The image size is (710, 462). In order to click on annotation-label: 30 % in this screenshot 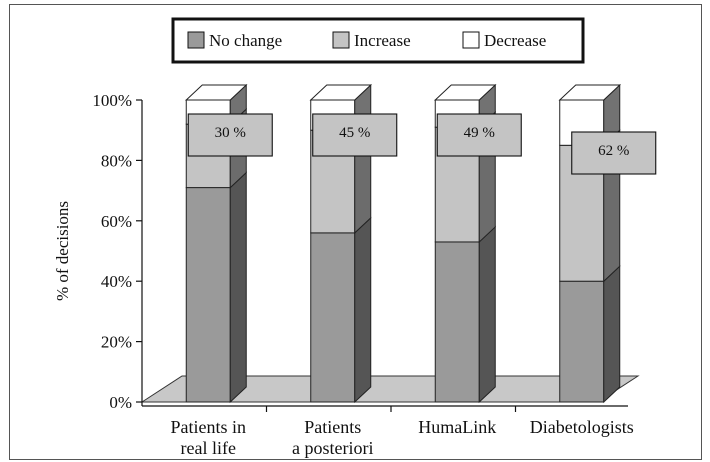, I will do `click(230, 133)`.